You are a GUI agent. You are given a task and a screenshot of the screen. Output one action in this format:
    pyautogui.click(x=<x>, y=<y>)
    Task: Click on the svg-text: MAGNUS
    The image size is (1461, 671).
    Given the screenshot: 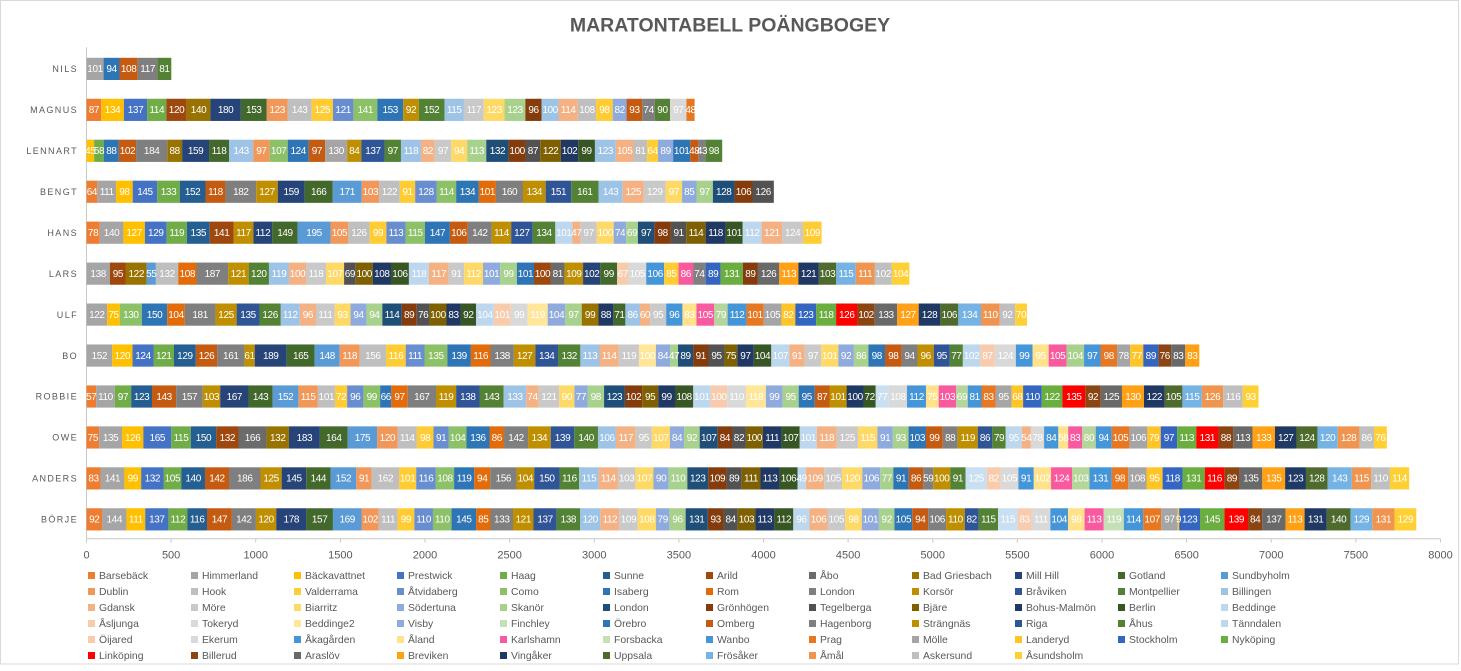 What is the action you would take?
    pyautogui.click(x=54, y=110)
    